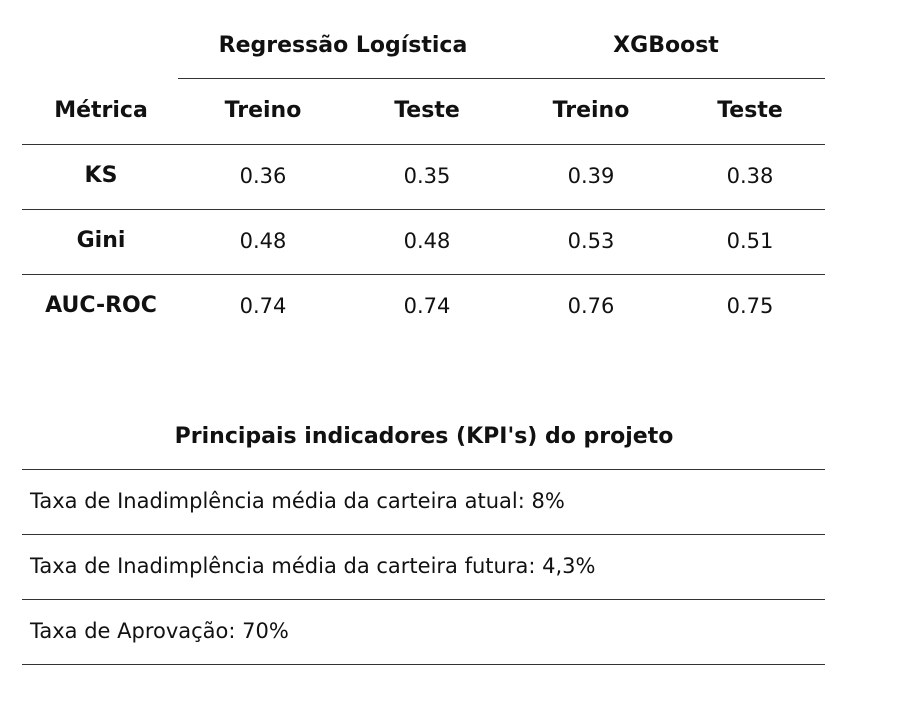 This screenshot has width=897, height=705. Describe the element at coordinates (591, 306) in the screenshot. I see `table-cell: 0.76` at that location.